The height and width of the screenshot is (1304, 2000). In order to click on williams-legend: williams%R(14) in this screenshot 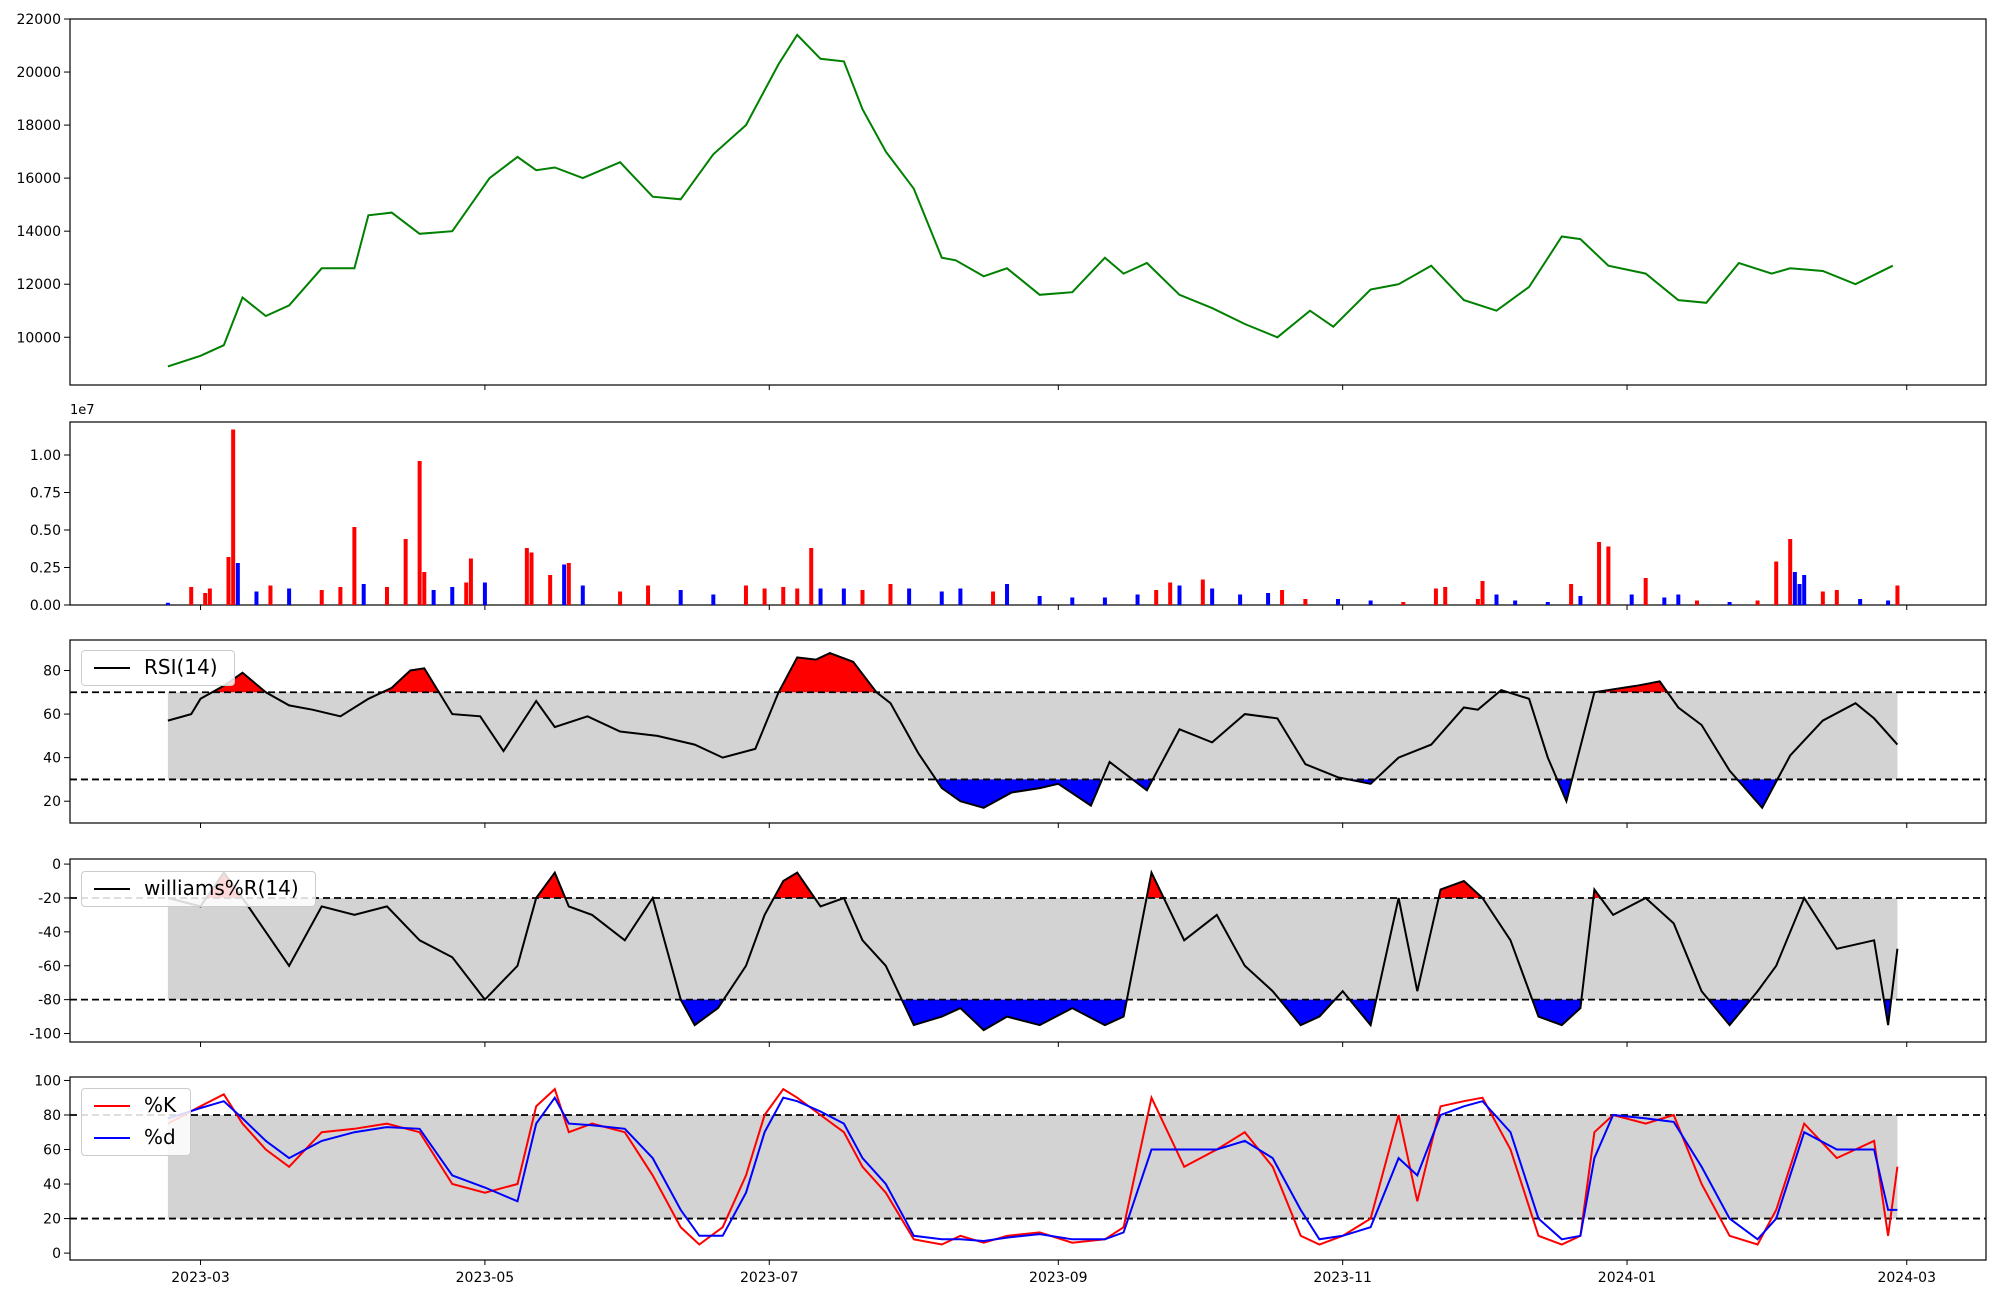, I will do `click(198, 889)`.